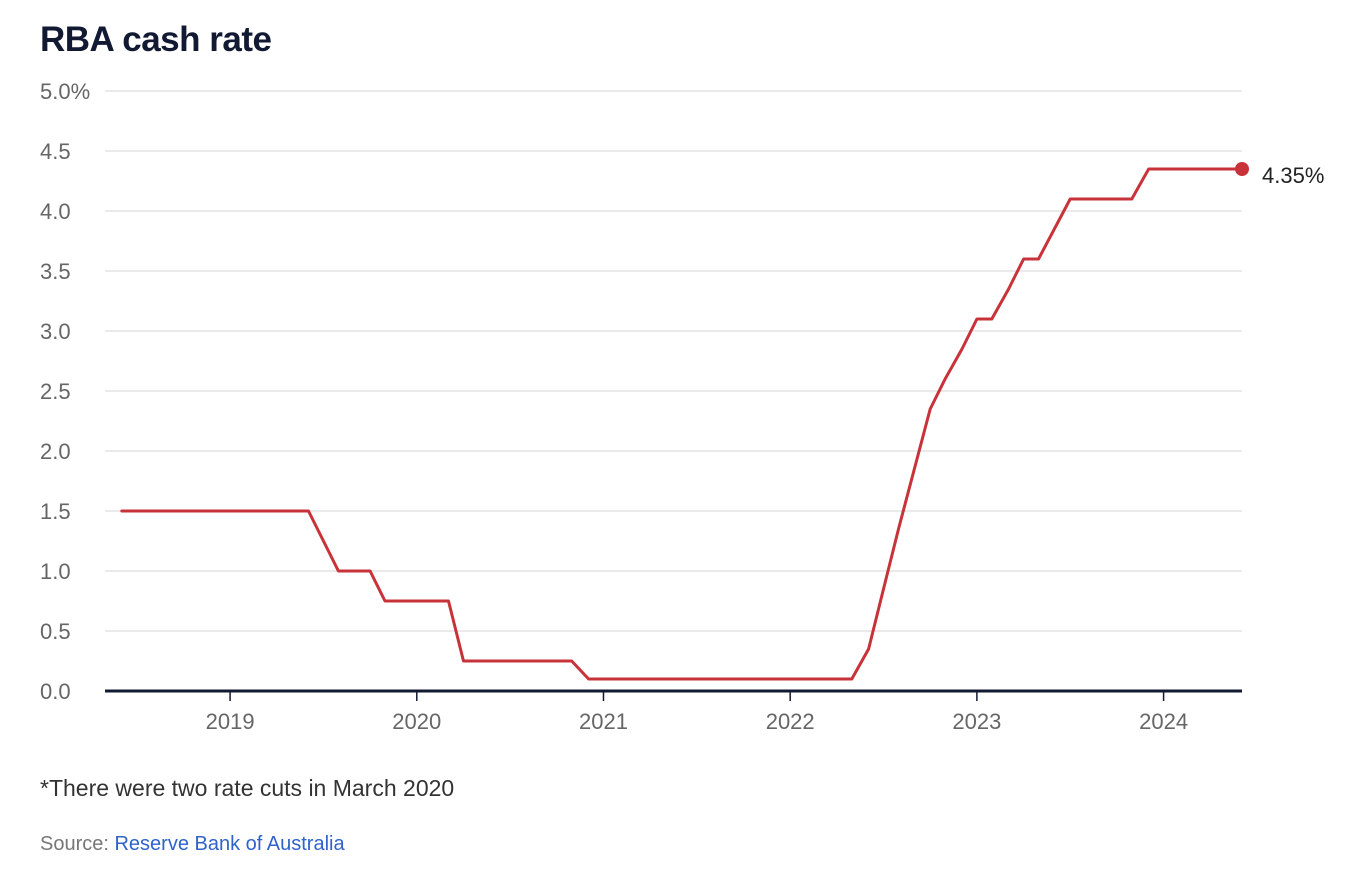  I want to click on y-axis-ticks: 0.0 0.5 1.0 1.5 2.0 2.5 3.0 3.5 4.0 4.5 5.0%, so click(65, 391).